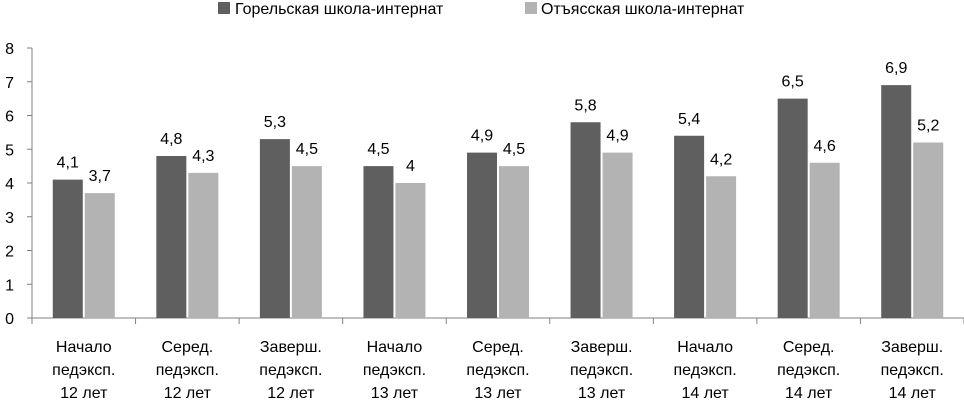 This screenshot has width=964, height=406. What do you see at coordinates (9, 49) in the screenshot?
I see `y-tick-label: 8` at bounding box center [9, 49].